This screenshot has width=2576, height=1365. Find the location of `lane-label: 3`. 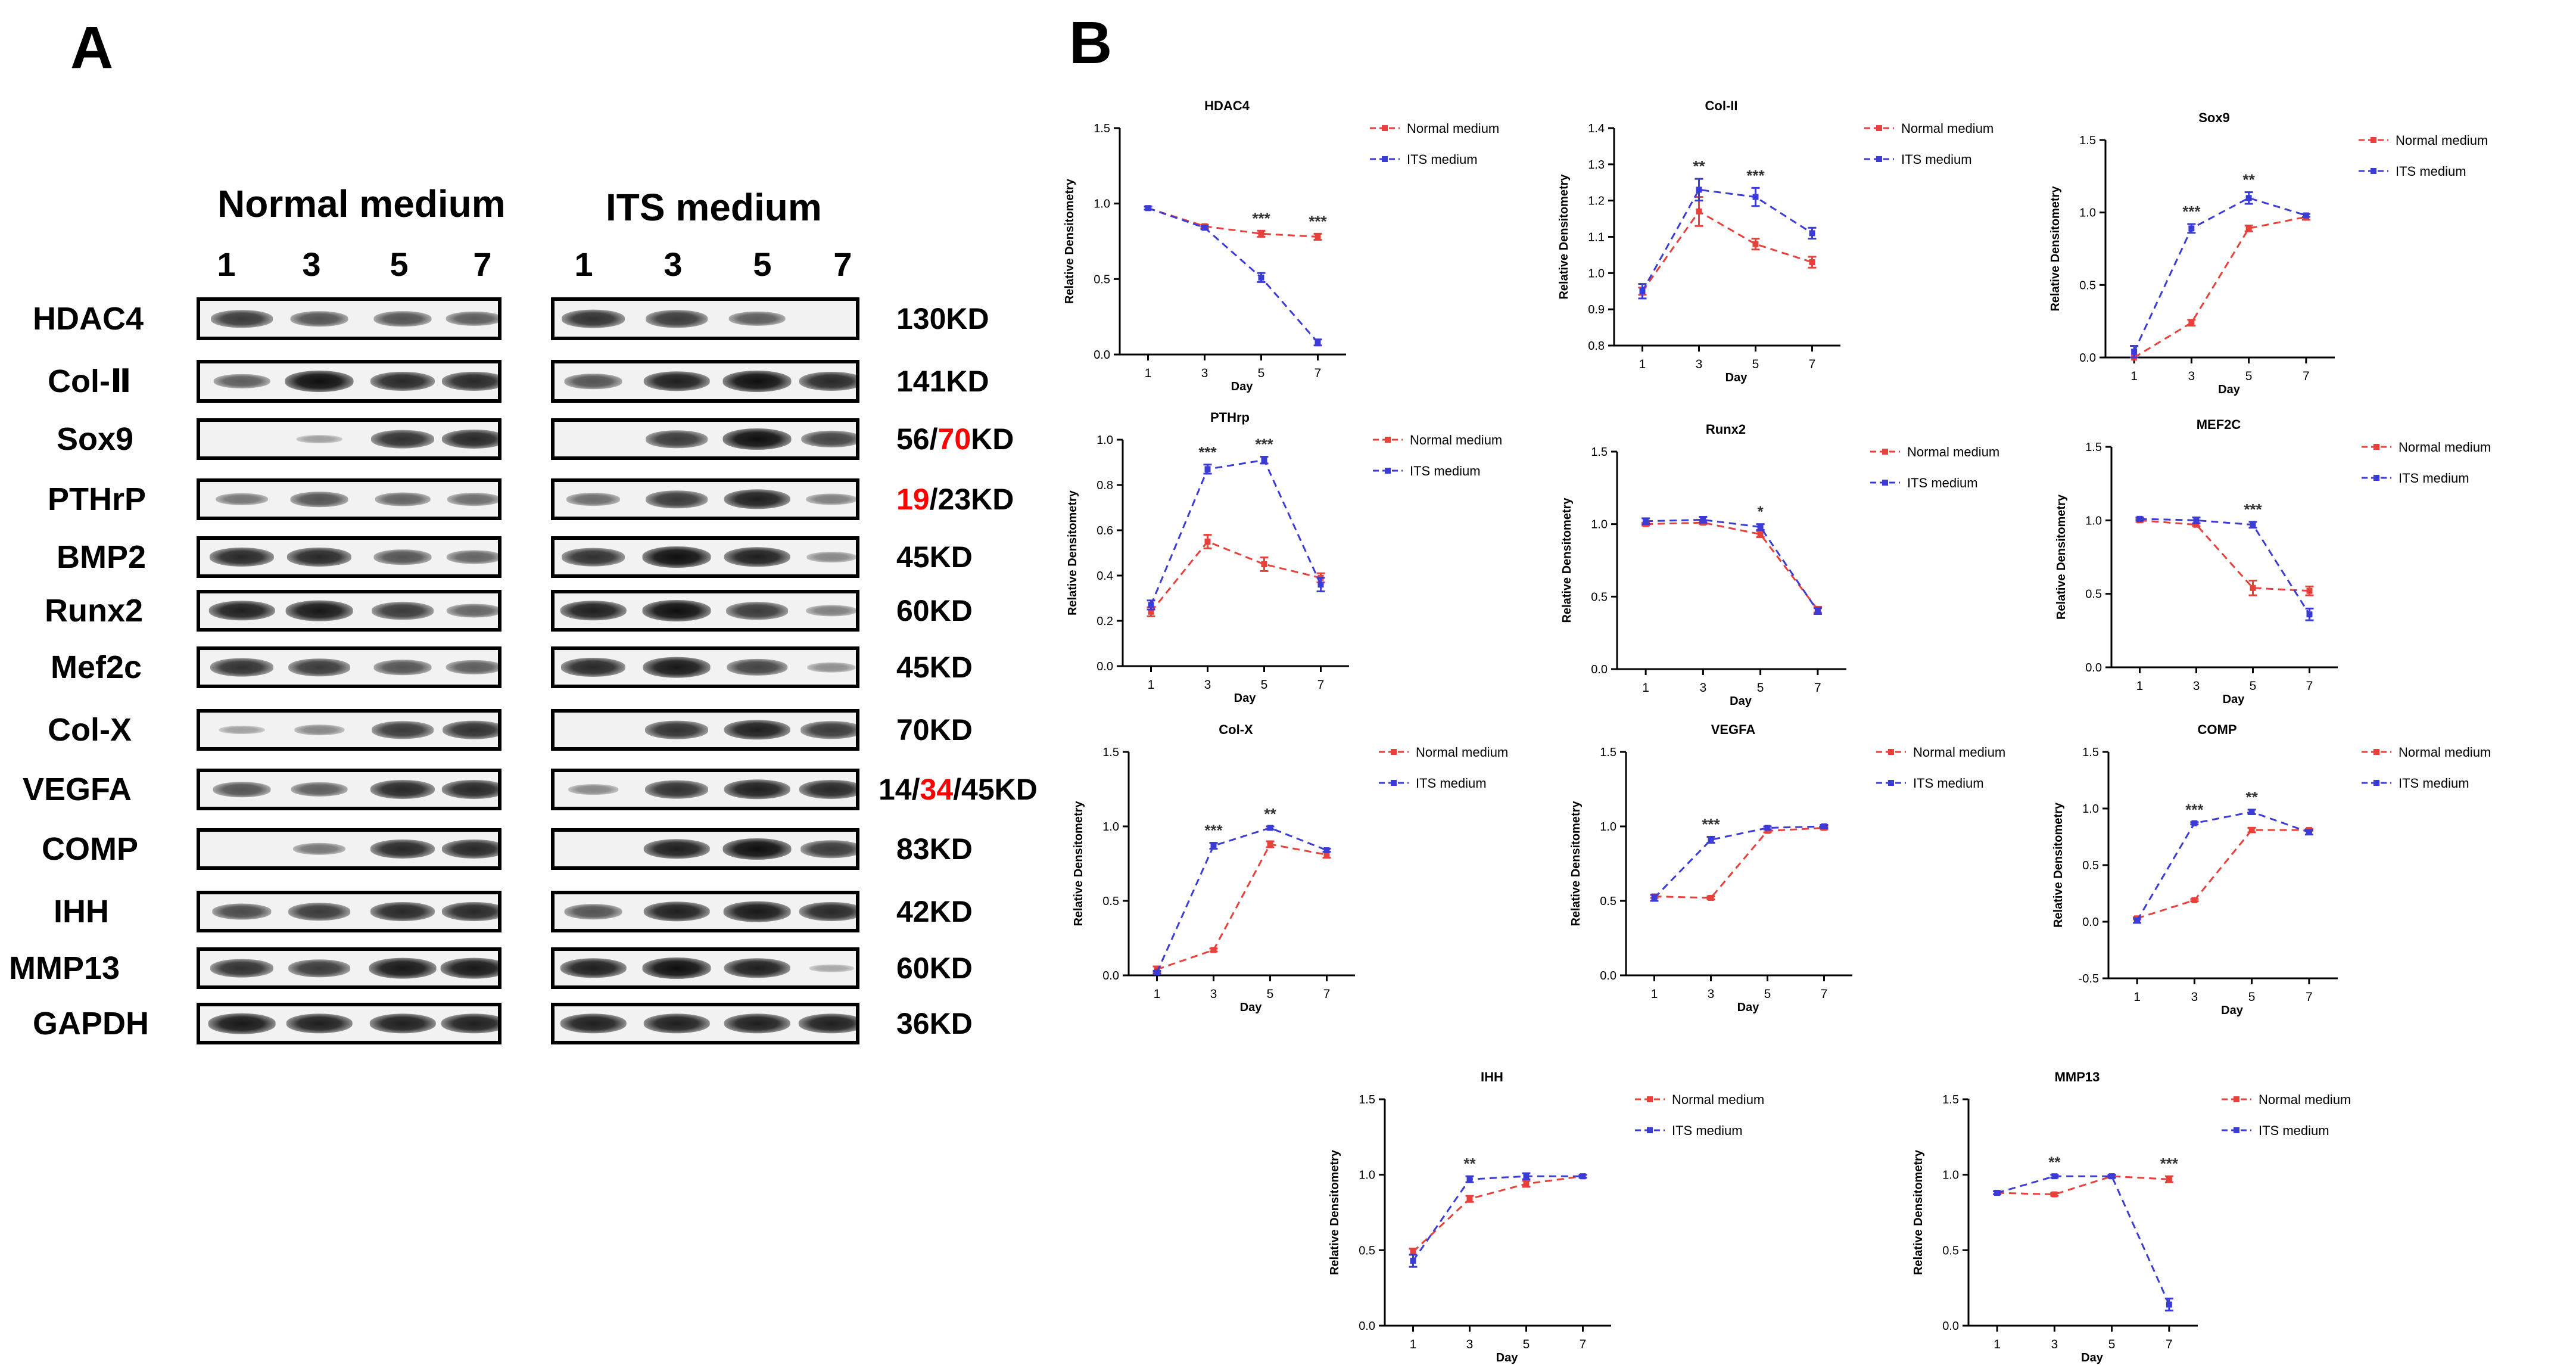

lane-label: 3 is located at coordinates (312, 264).